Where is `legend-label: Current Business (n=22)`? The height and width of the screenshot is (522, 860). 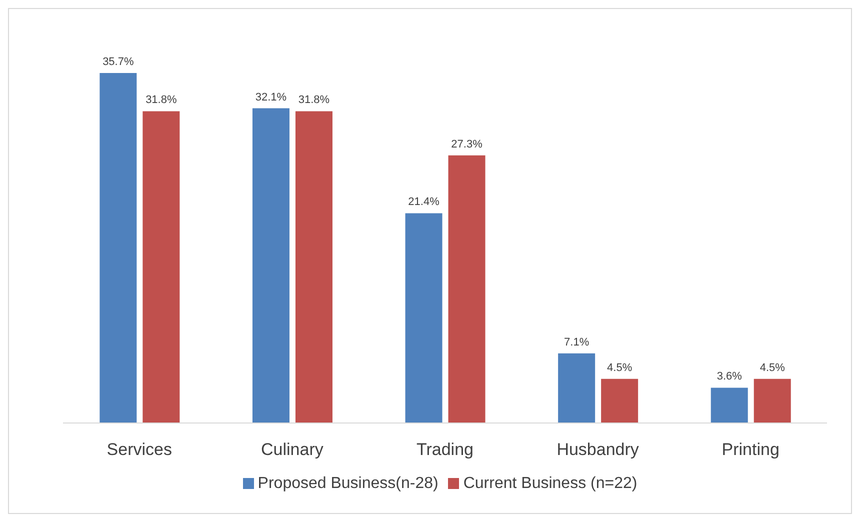
legend-label: Current Business (n=22) is located at coordinates (550, 483).